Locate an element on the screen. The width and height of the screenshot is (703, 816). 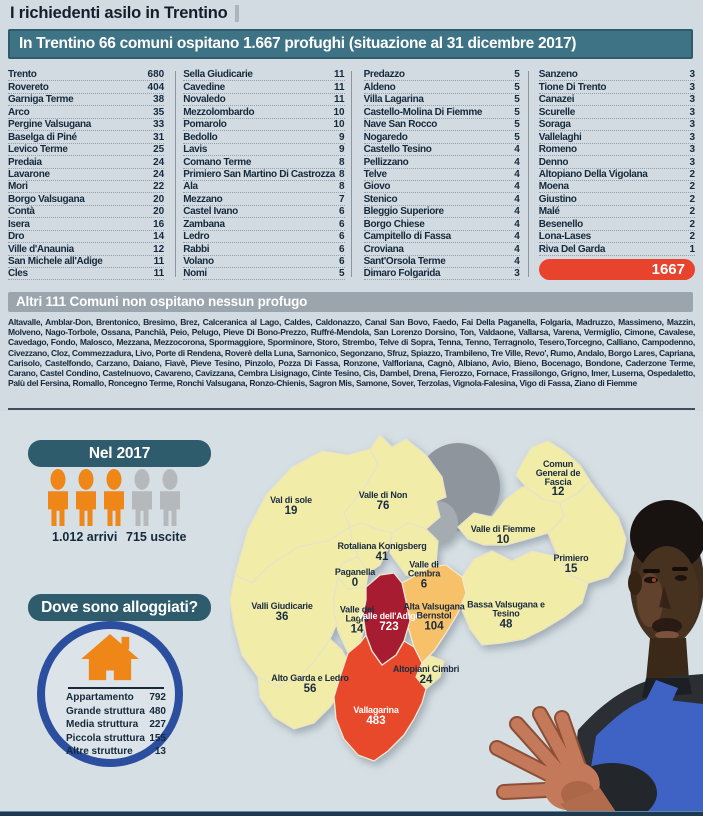
table-row: Mezzano 7 is located at coordinates (264, 199).